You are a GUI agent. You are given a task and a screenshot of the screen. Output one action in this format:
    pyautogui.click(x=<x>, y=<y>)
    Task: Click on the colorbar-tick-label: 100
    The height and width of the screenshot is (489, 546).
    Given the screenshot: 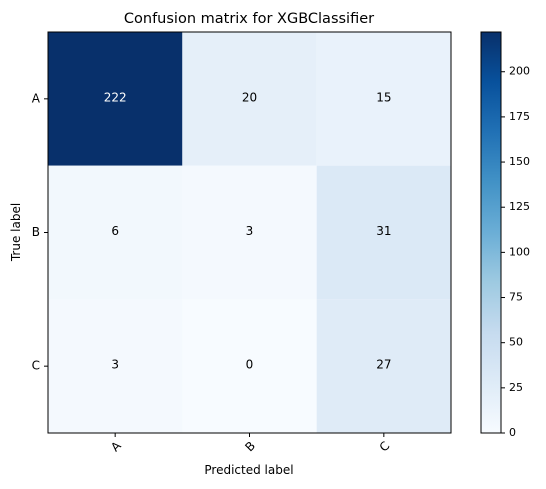 What is the action you would take?
    pyautogui.click(x=519, y=251)
    